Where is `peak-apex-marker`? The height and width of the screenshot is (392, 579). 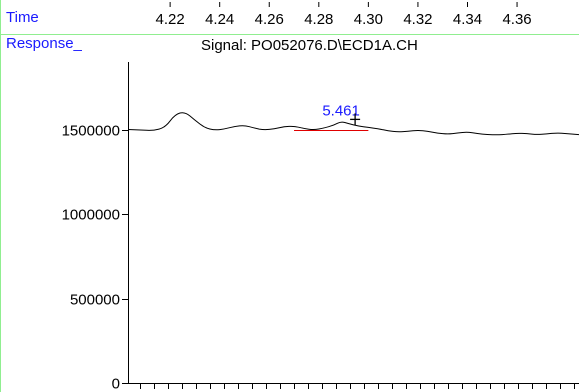
peak-apex-marker is located at coordinates (355, 119).